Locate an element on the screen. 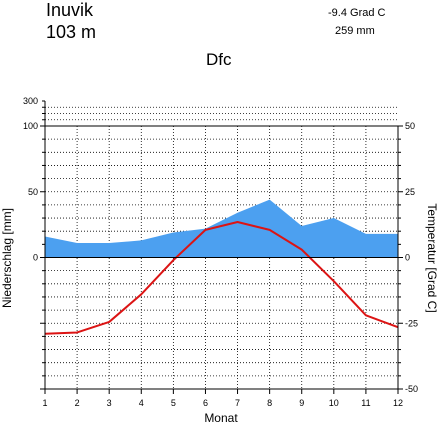  right-tick-label: -50 is located at coordinates (411, 389).